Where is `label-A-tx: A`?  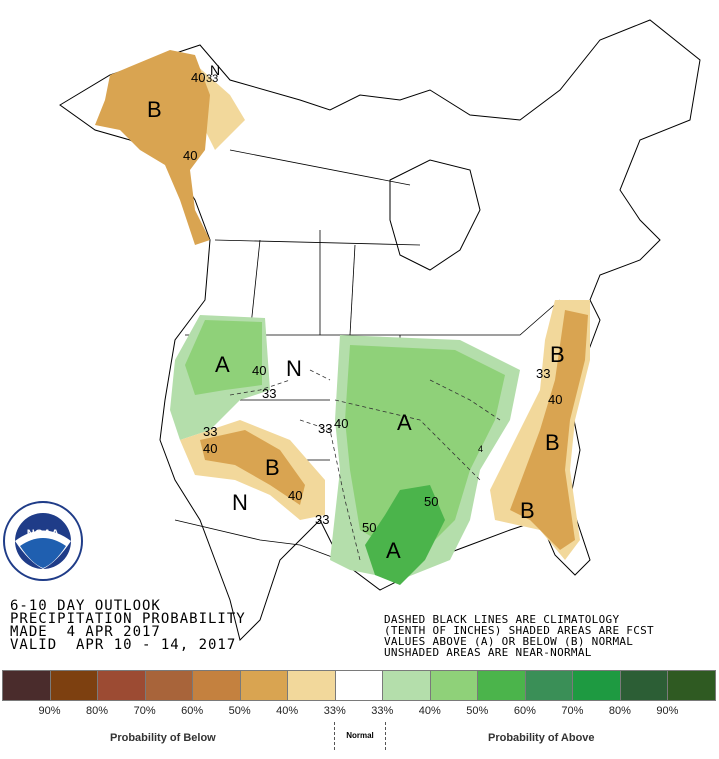
label-A-tx: A is located at coordinates (393, 550).